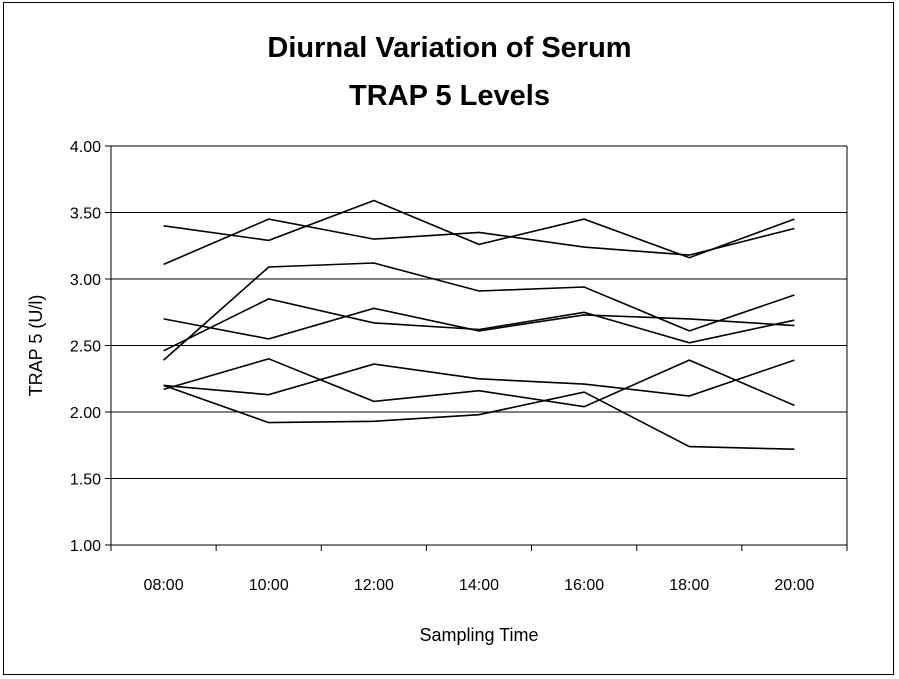  I want to click on x-tick-label: 08:00, so click(164, 585).